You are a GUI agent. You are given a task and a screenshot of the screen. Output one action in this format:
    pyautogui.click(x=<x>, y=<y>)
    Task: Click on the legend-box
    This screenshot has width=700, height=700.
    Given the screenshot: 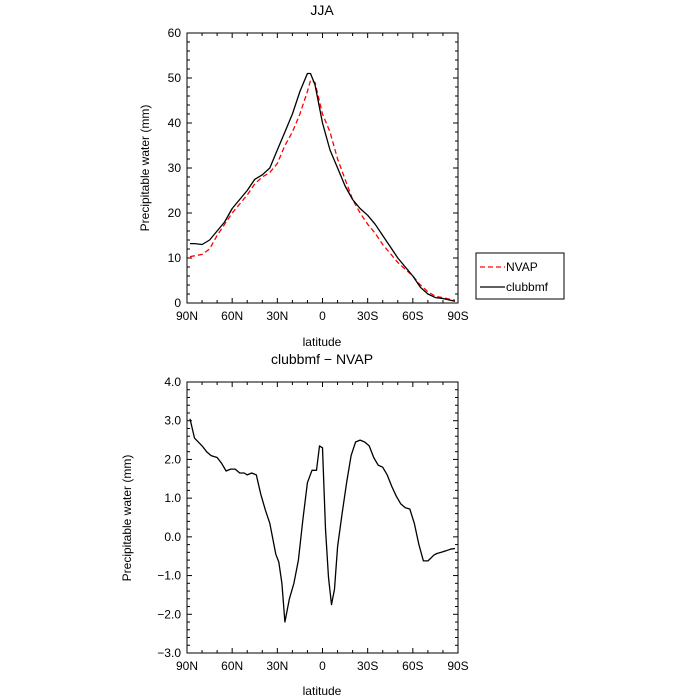 What is the action you would take?
    pyautogui.click(x=520, y=276)
    